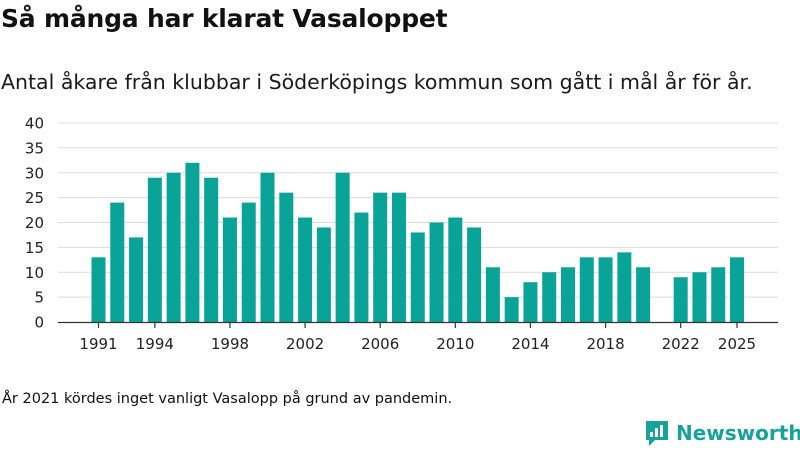 The image size is (800, 450). I want to click on y-tick-label: 40, so click(34, 124).